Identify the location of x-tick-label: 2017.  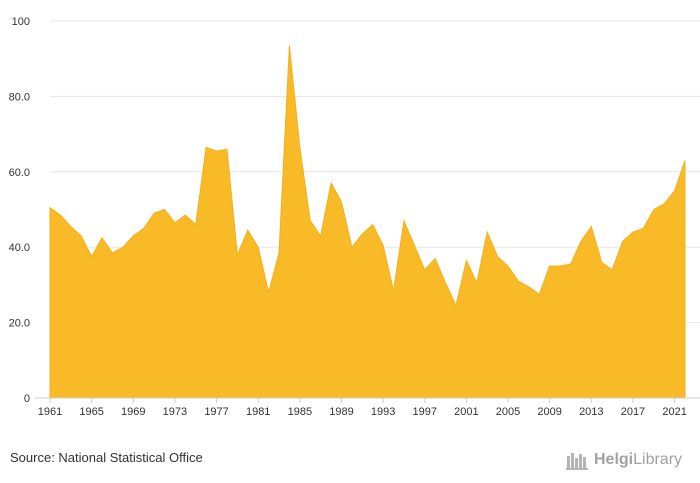
(633, 412).